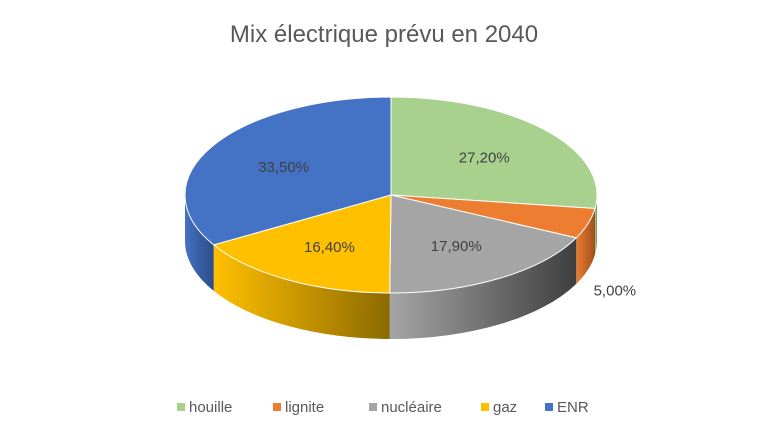  I want to click on slice-wall-houille, so click(596, 225).